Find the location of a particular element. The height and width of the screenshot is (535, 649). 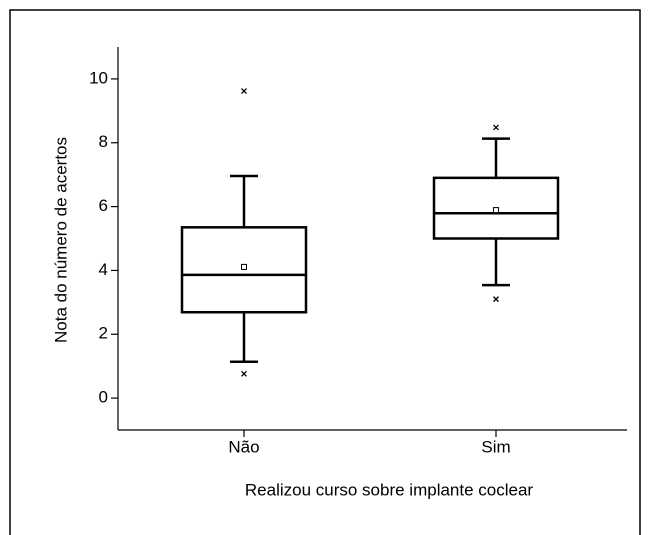

y-tick-label: 10 is located at coordinates (98, 77).